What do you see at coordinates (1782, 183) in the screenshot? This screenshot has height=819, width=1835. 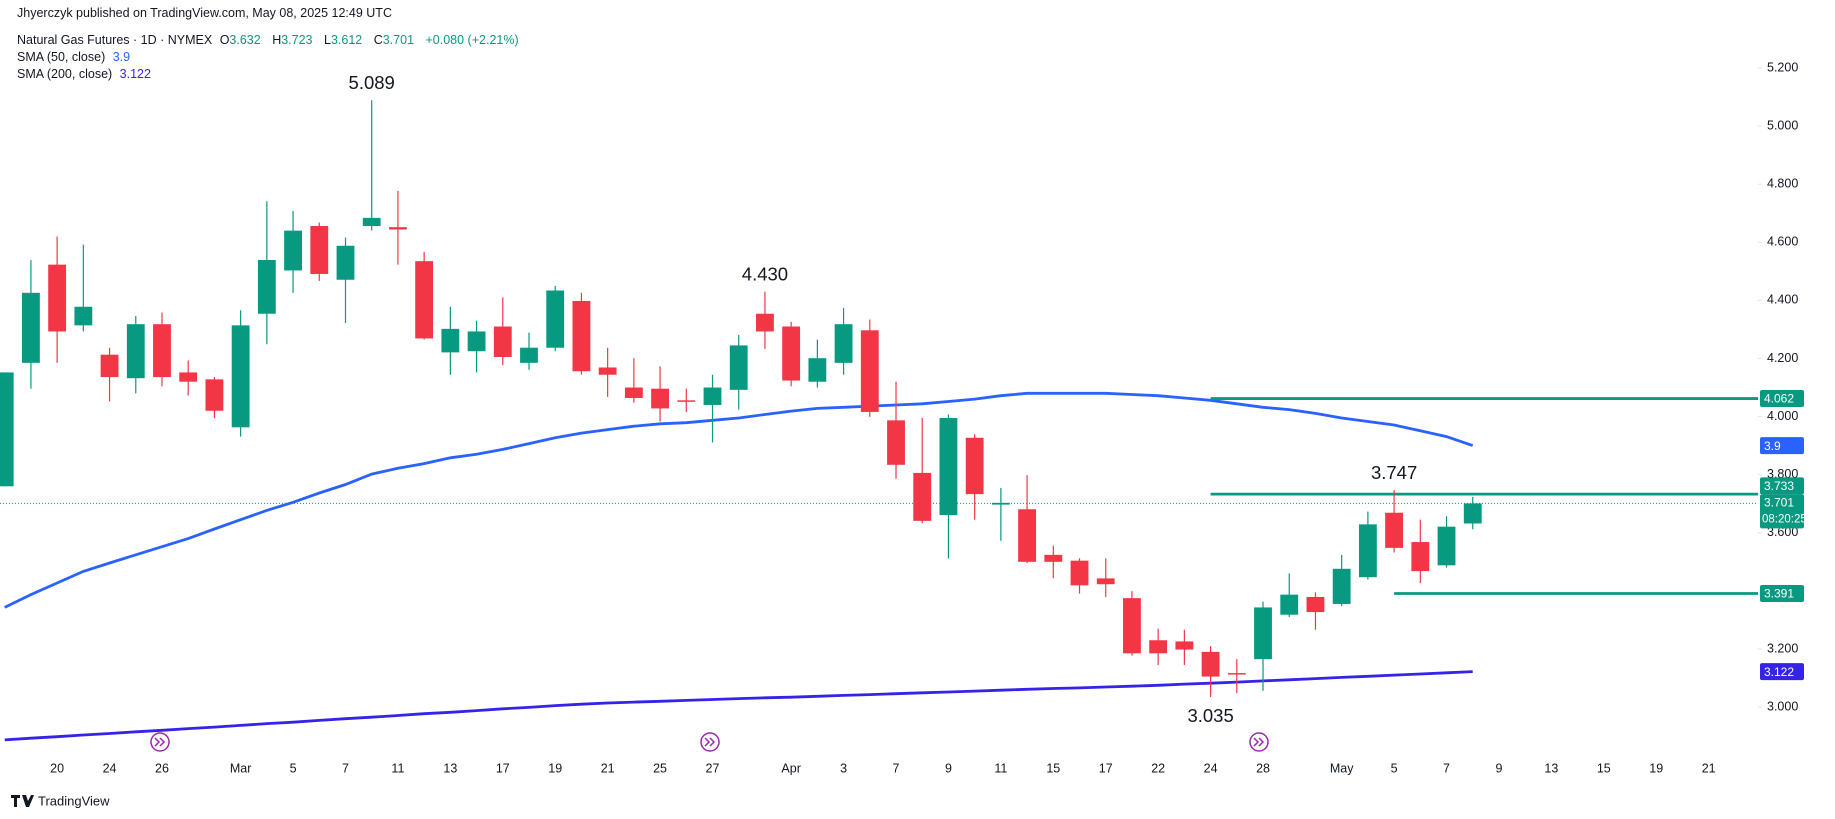 I see `y-tick-label: 4.800` at bounding box center [1782, 183].